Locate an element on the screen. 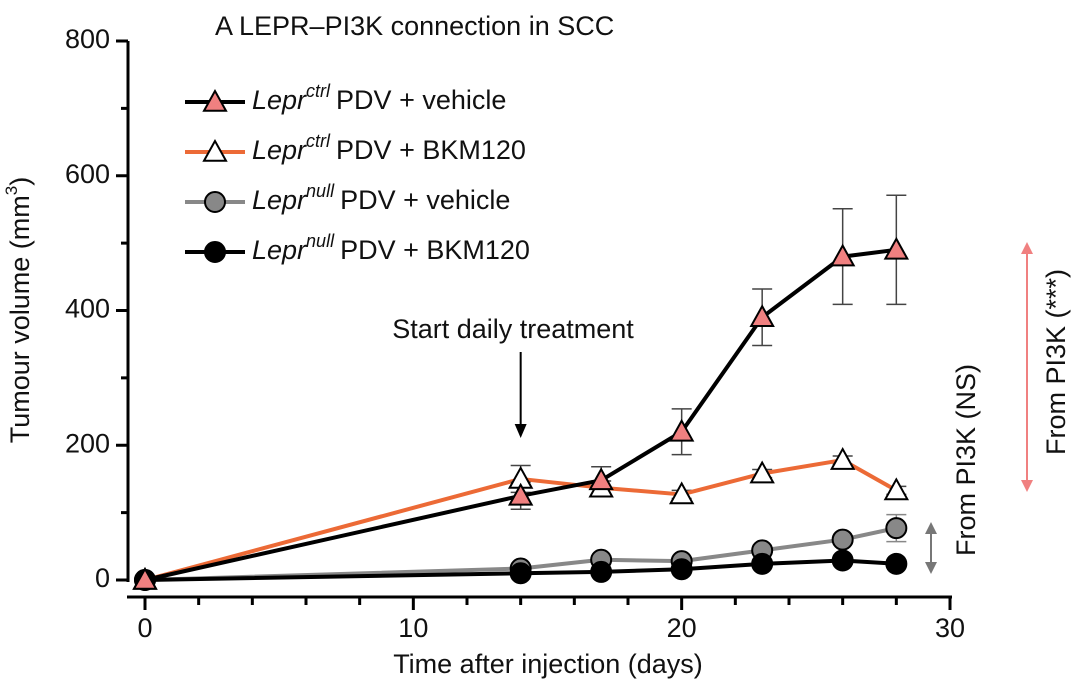 The image size is (1080, 690). legend-label: Leprctrl PDV + vehicle is located at coordinates (379, 98).